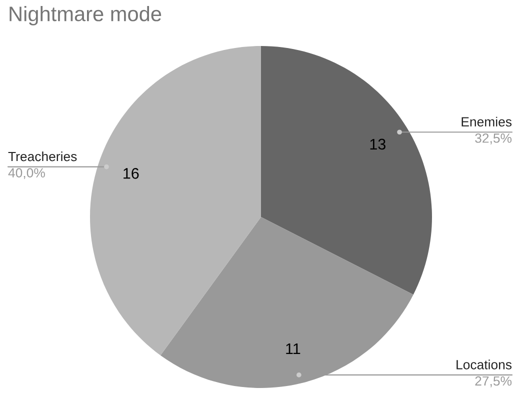  Describe the element at coordinates (378, 144) in the screenshot. I see `data-label: 13` at that location.